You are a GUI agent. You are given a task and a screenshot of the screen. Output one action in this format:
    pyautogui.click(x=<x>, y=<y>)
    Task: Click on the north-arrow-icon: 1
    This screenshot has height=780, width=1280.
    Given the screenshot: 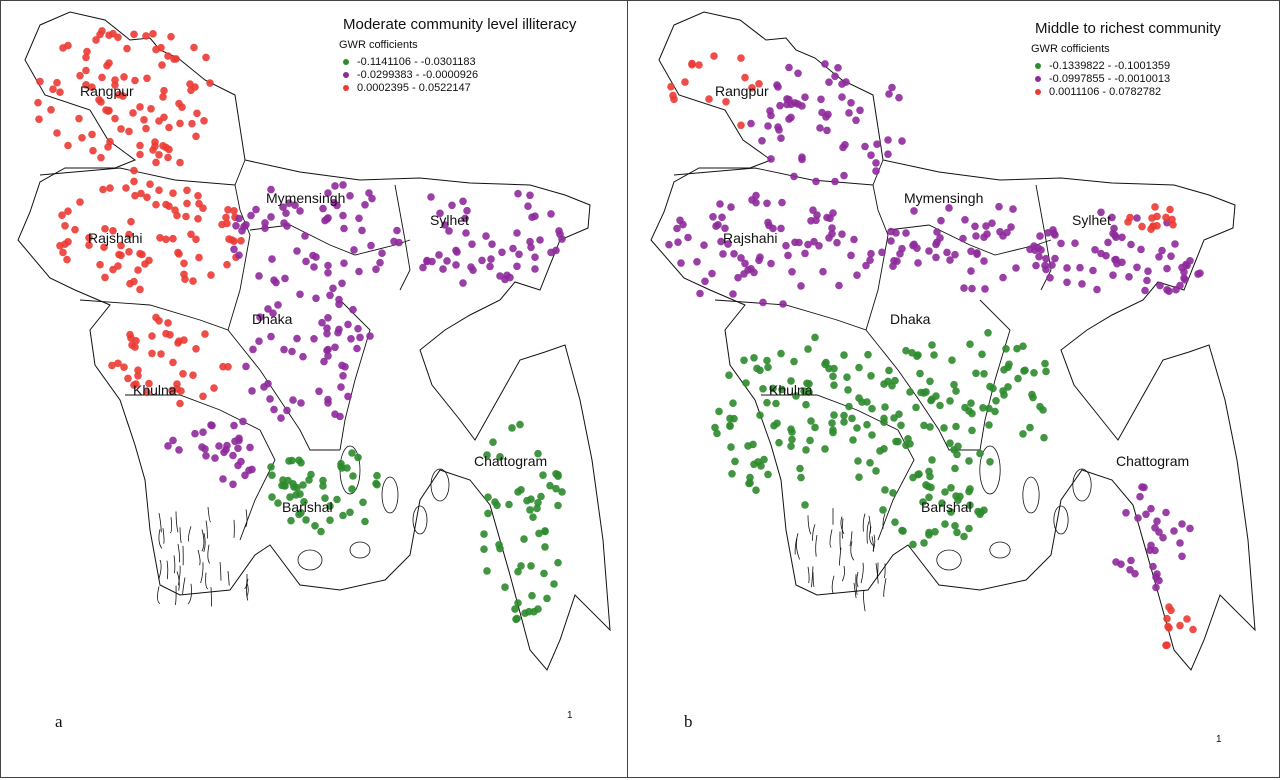 What is the action you would take?
    pyautogui.click(x=1219, y=739)
    